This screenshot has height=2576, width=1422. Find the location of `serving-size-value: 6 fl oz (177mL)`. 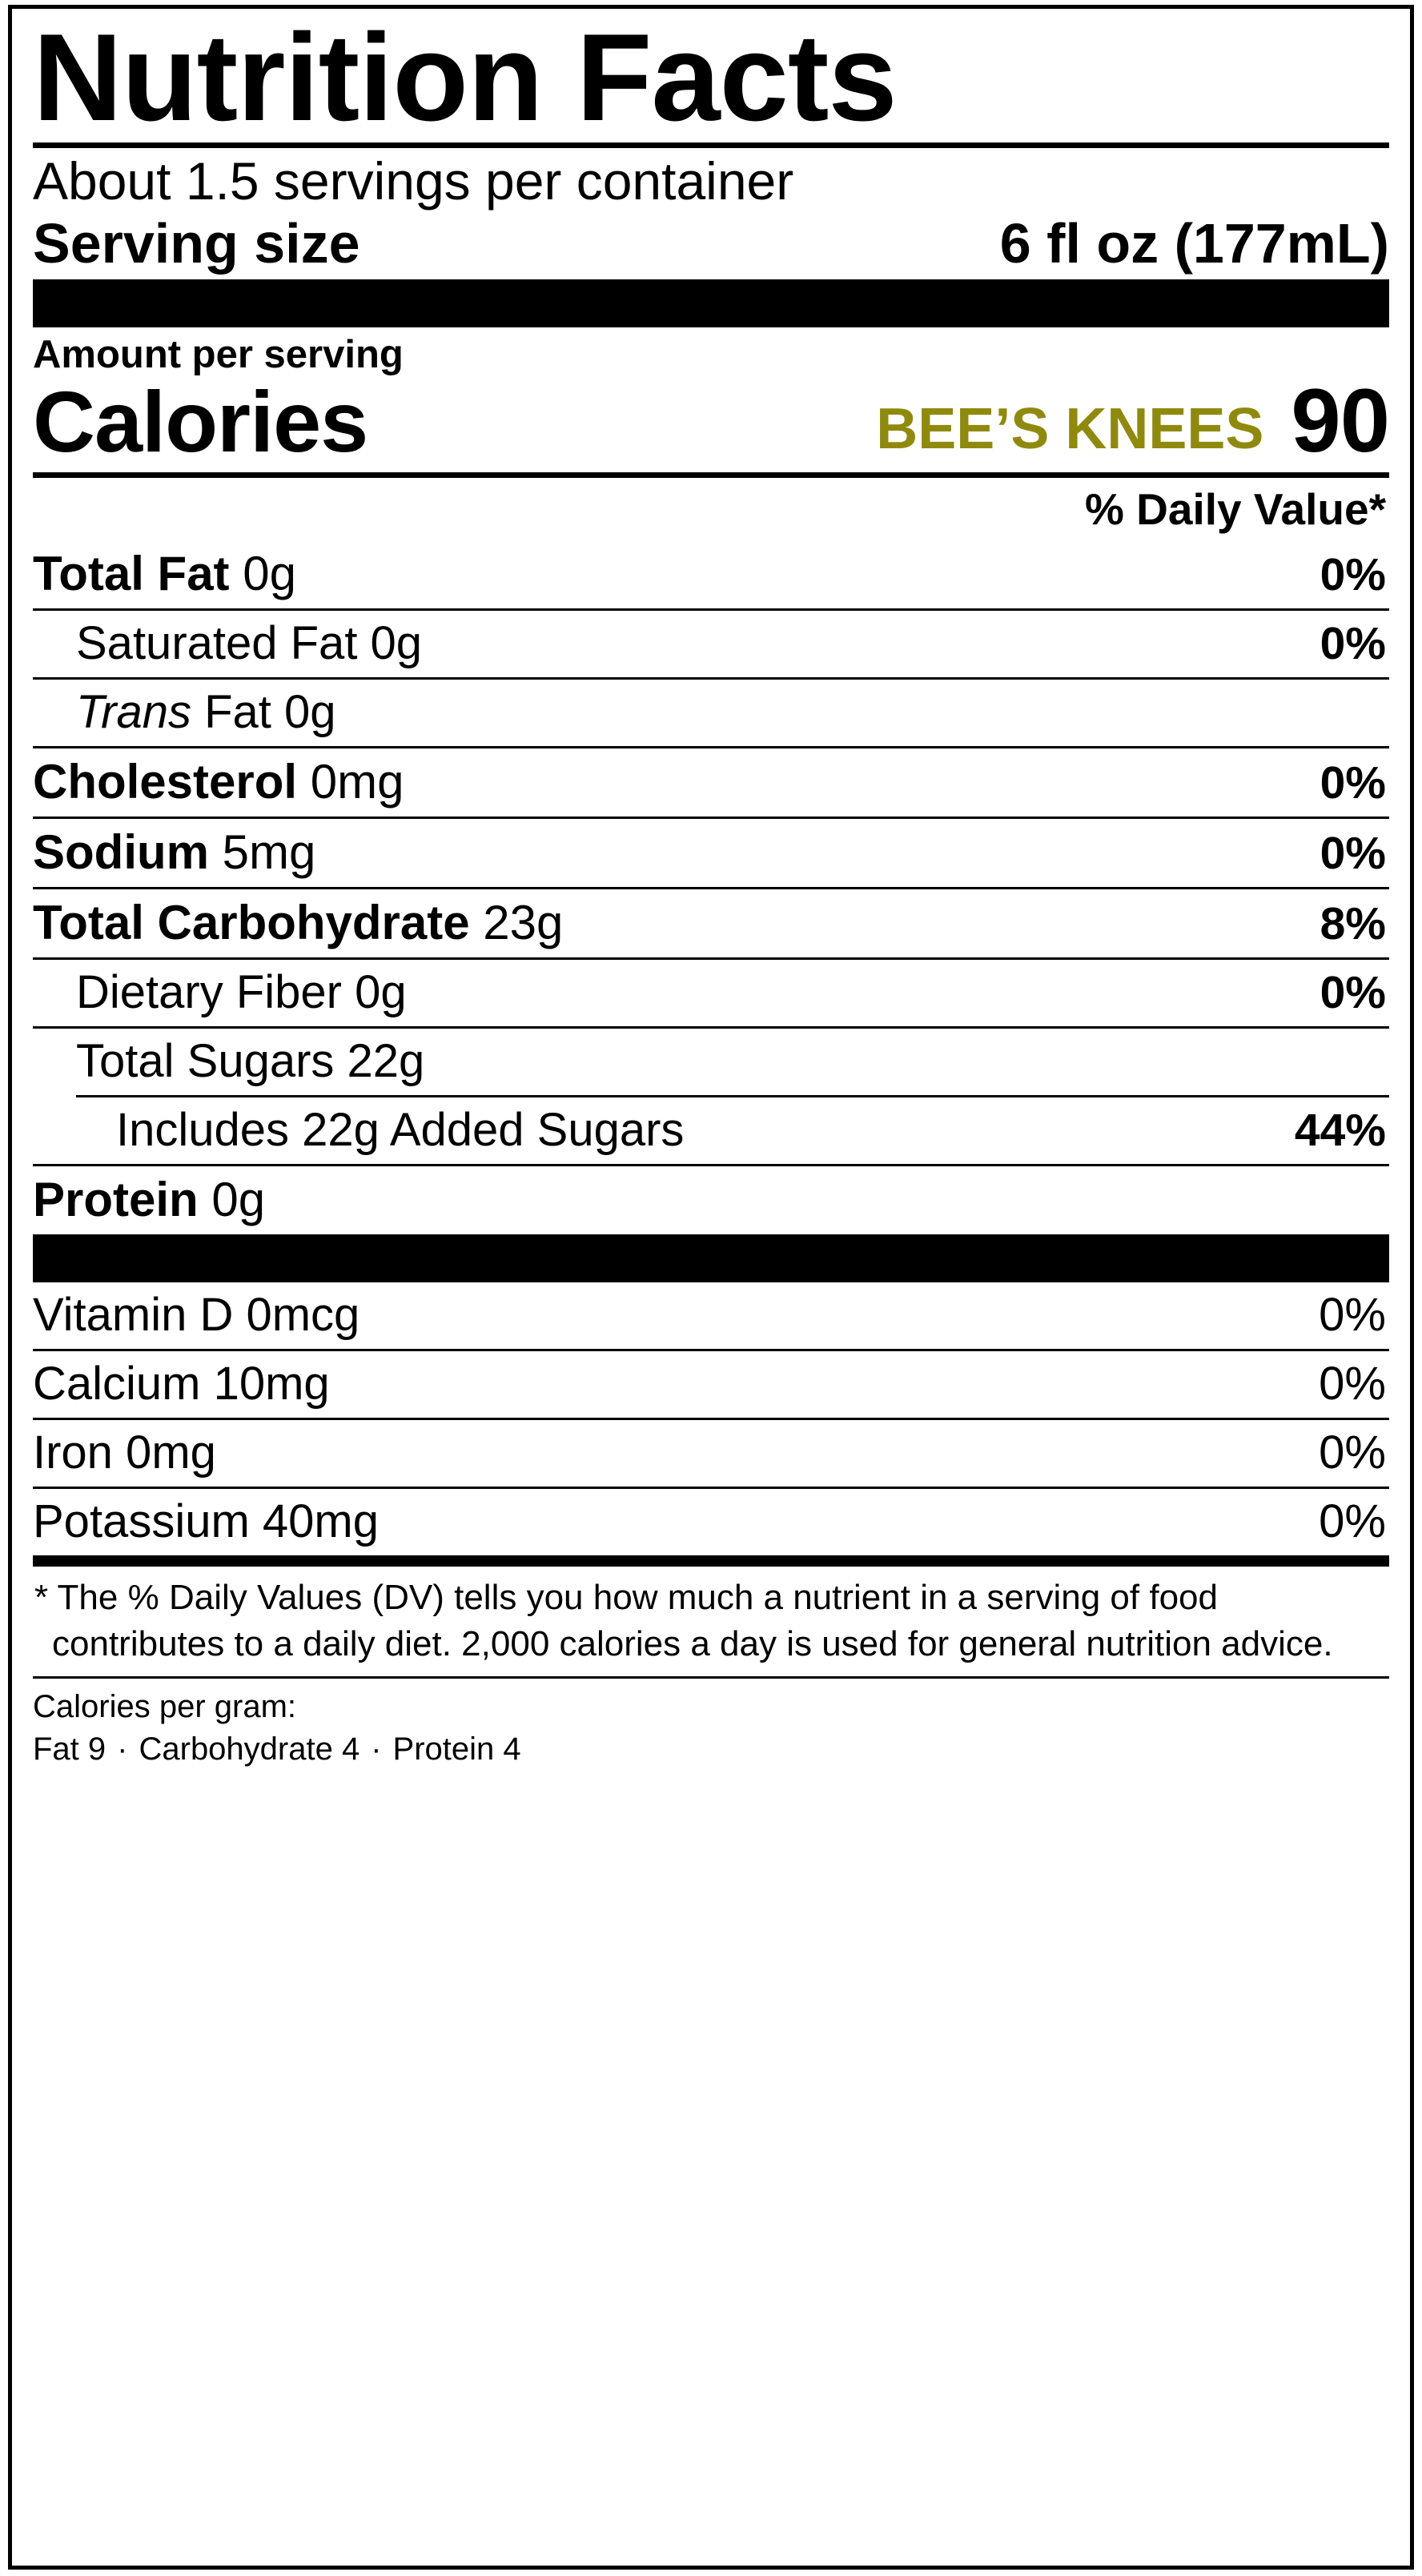

serving-size-value: 6 fl oz (177mL) is located at coordinates (1194, 244).